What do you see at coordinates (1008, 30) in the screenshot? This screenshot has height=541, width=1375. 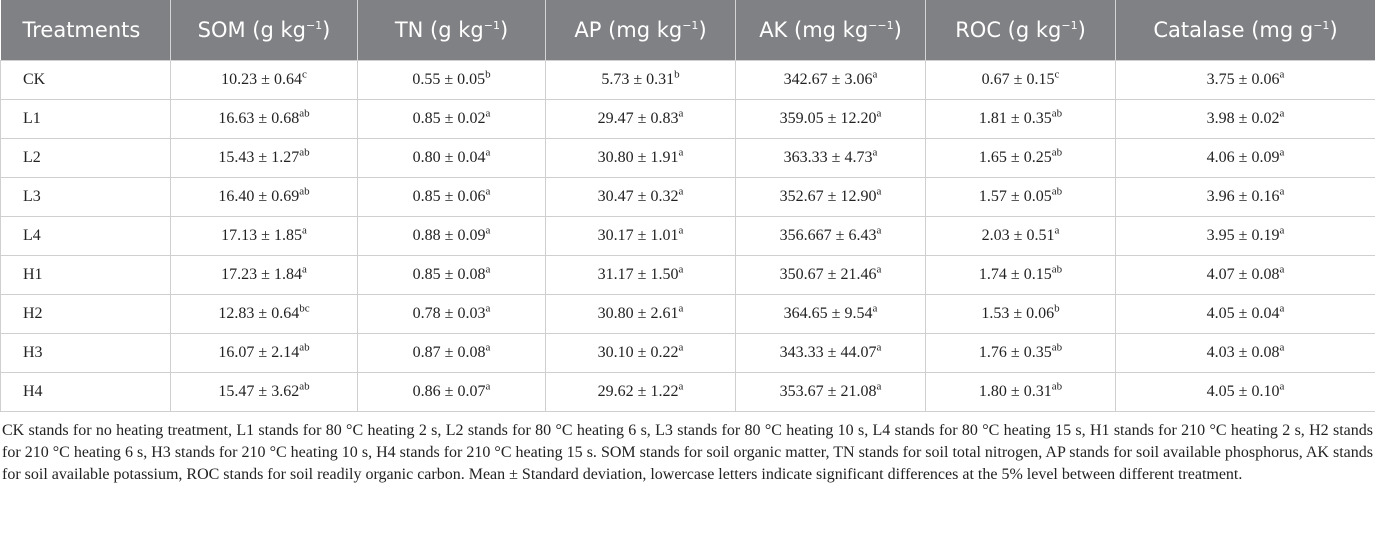 I see `header-text: ROC (g kg` at bounding box center [1008, 30].